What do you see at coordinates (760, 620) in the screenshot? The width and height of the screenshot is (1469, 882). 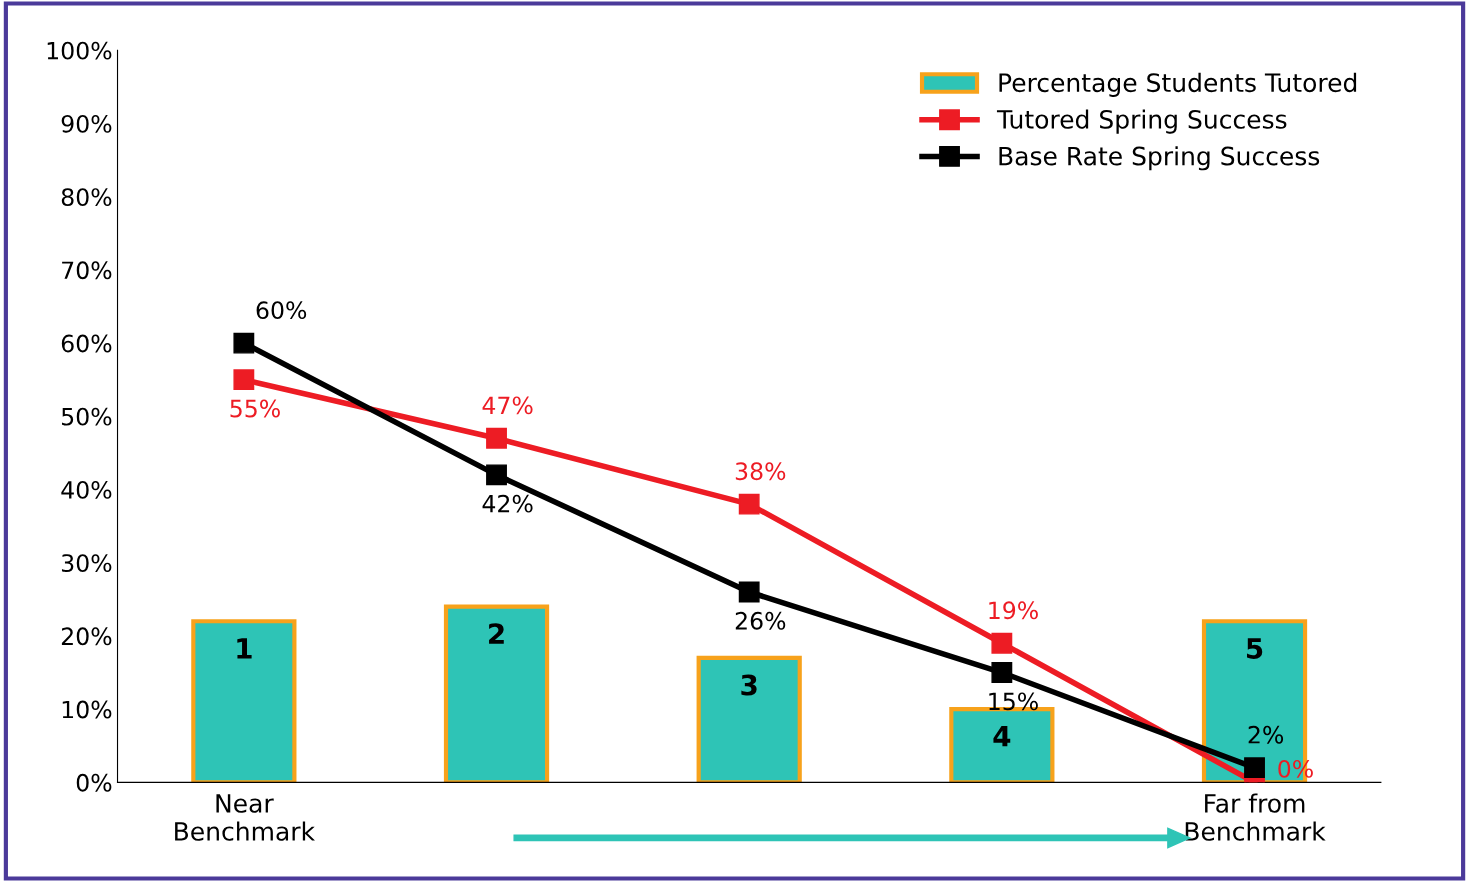 I see `data-label: 26%` at bounding box center [760, 620].